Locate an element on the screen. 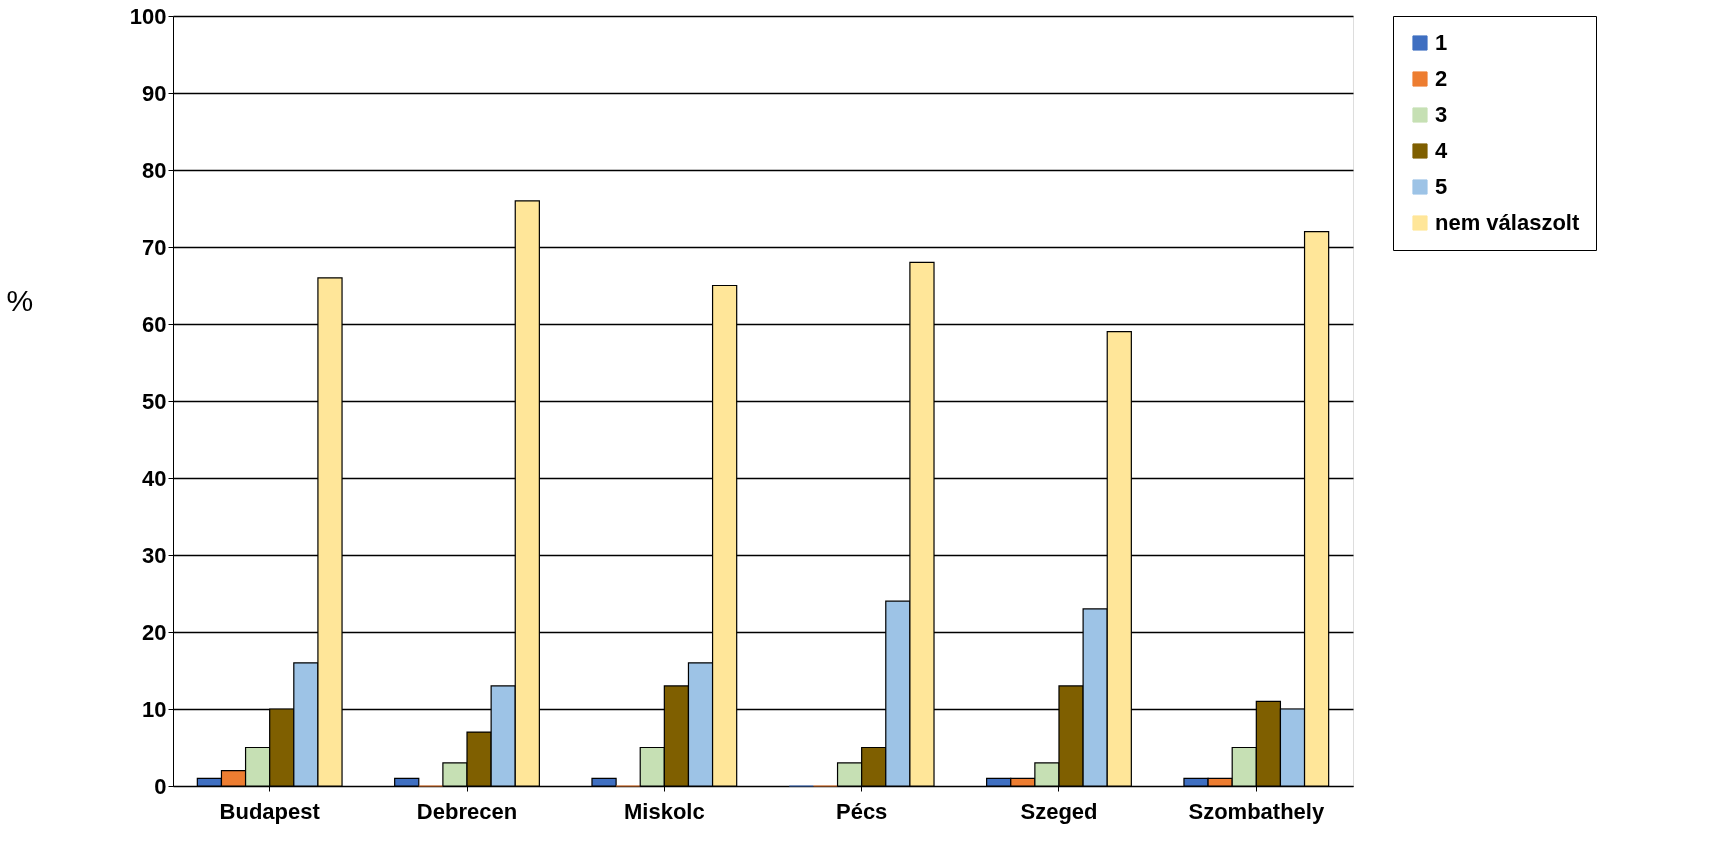  y-tick-label: 50 is located at coordinates (154, 401).